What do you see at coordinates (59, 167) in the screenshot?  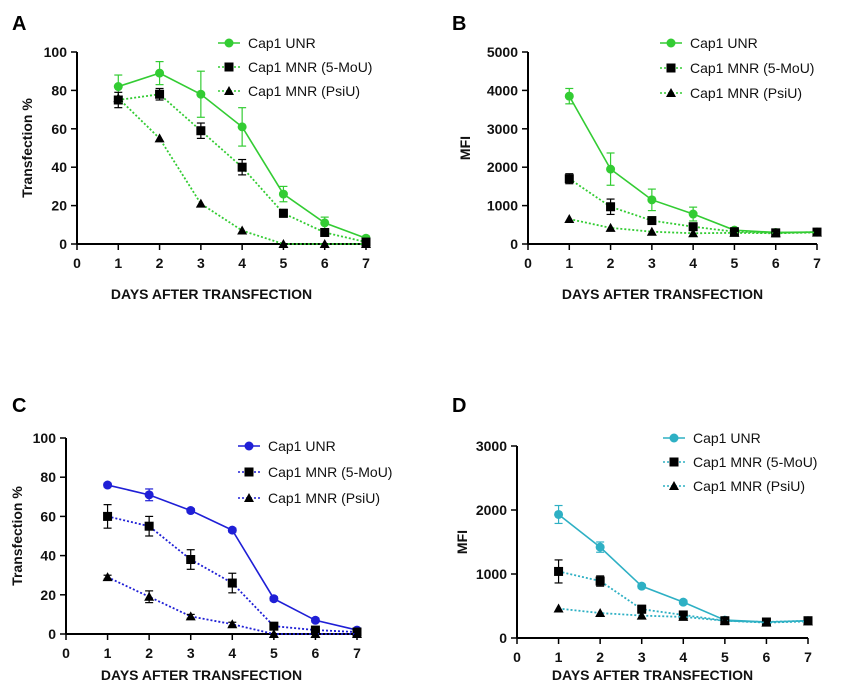 I see `y-tick-label: 40` at bounding box center [59, 167].